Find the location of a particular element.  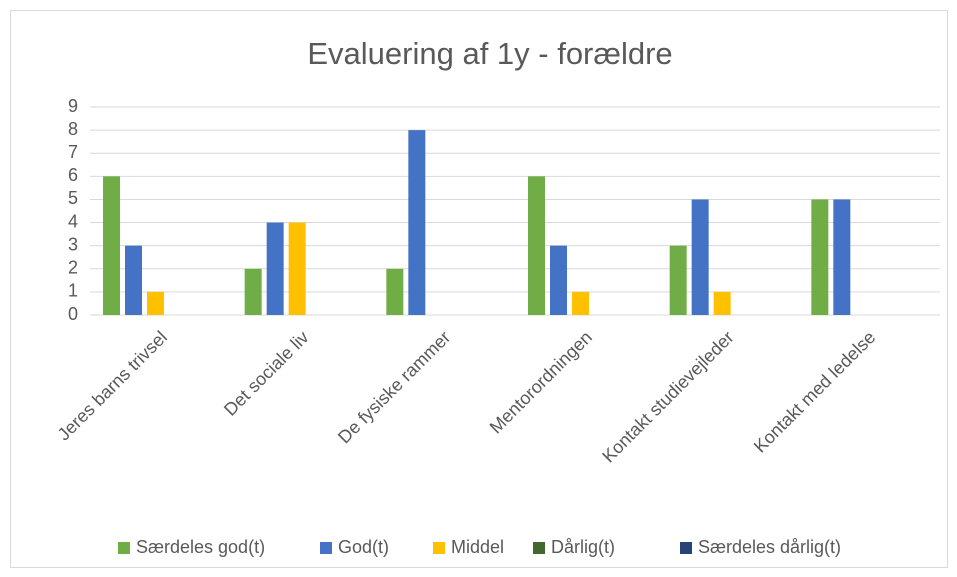

y-tick-label: 0 is located at coordinates (73, 314).